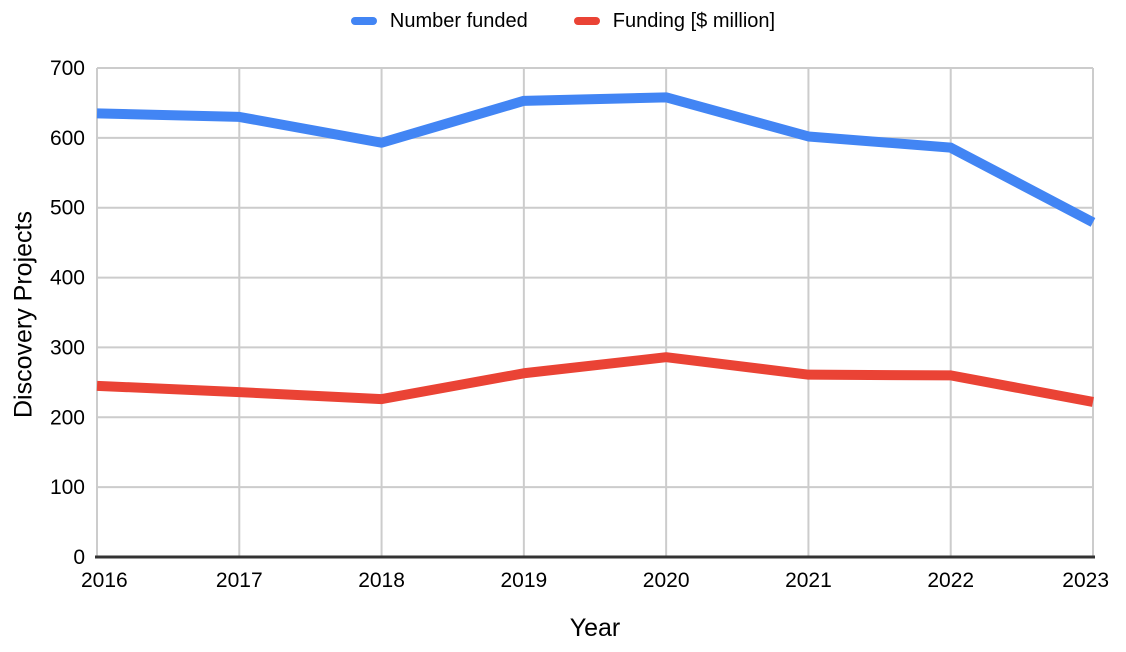 Image resolution: width=1126 pixels, height=652 pixels. What do you see at coordinates (363, 21) in the screenshot?
I see `legend-swatch-blue-icon` at bounding box center [363, 21].